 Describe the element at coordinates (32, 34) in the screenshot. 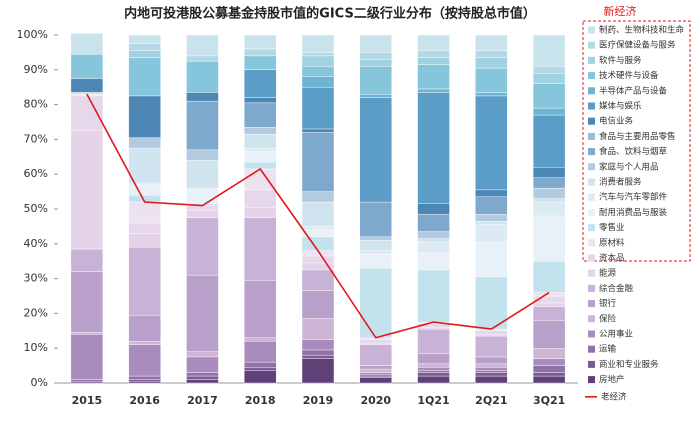

I see `y-tick-label: 100%` at that location.